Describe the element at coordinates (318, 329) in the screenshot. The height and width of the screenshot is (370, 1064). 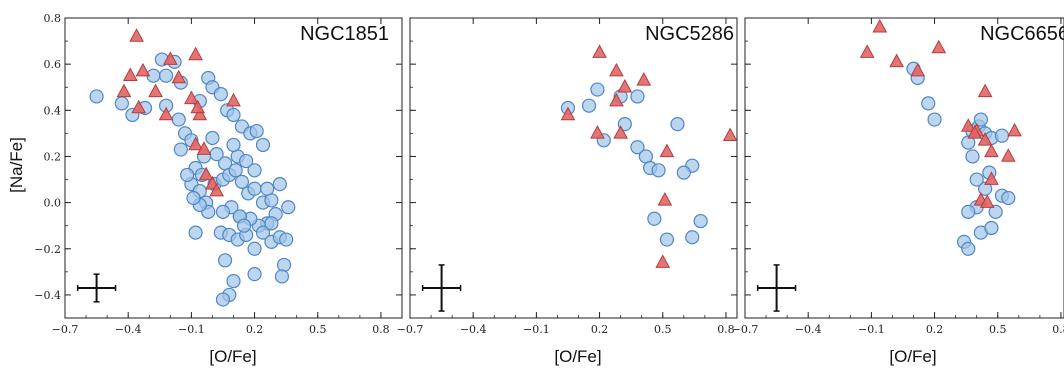
I see `x-tick-label: 0.5` at that location.